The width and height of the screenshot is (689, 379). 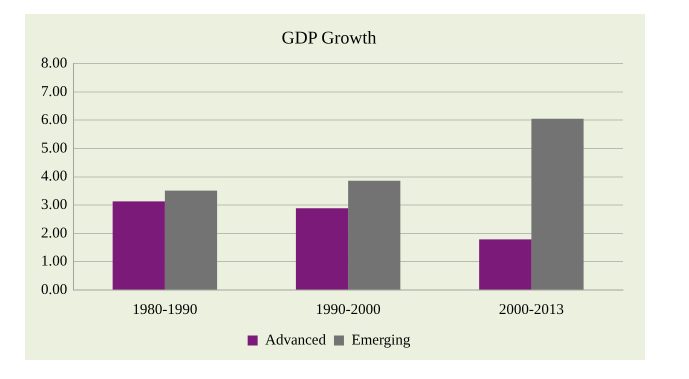 I want to click on x-tick-label: 1980-1990, so click(x=165, y=310).